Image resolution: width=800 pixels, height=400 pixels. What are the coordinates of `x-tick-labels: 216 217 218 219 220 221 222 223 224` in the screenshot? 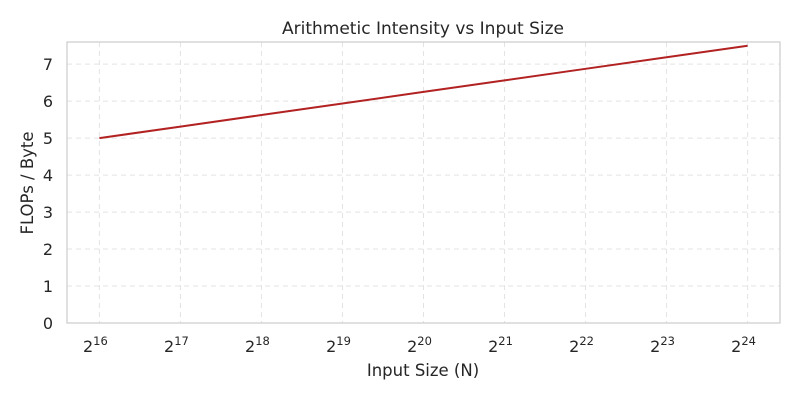 It's located at (419, 345).